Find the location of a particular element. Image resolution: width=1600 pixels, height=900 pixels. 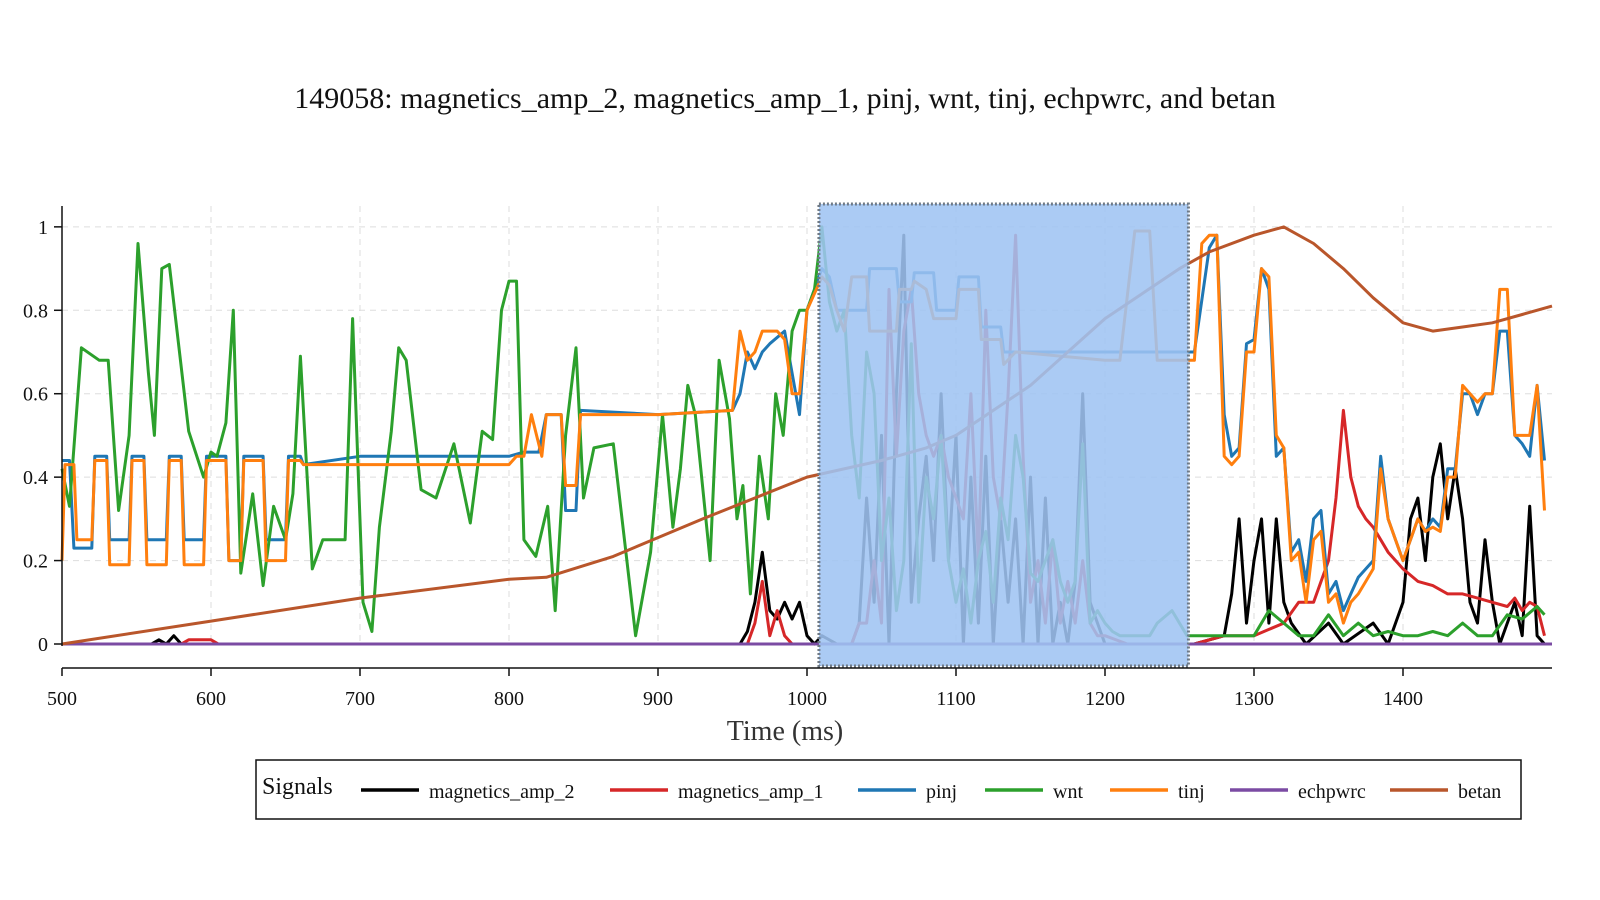

y-tick-label: 1 is located at coordinates (43, 228).